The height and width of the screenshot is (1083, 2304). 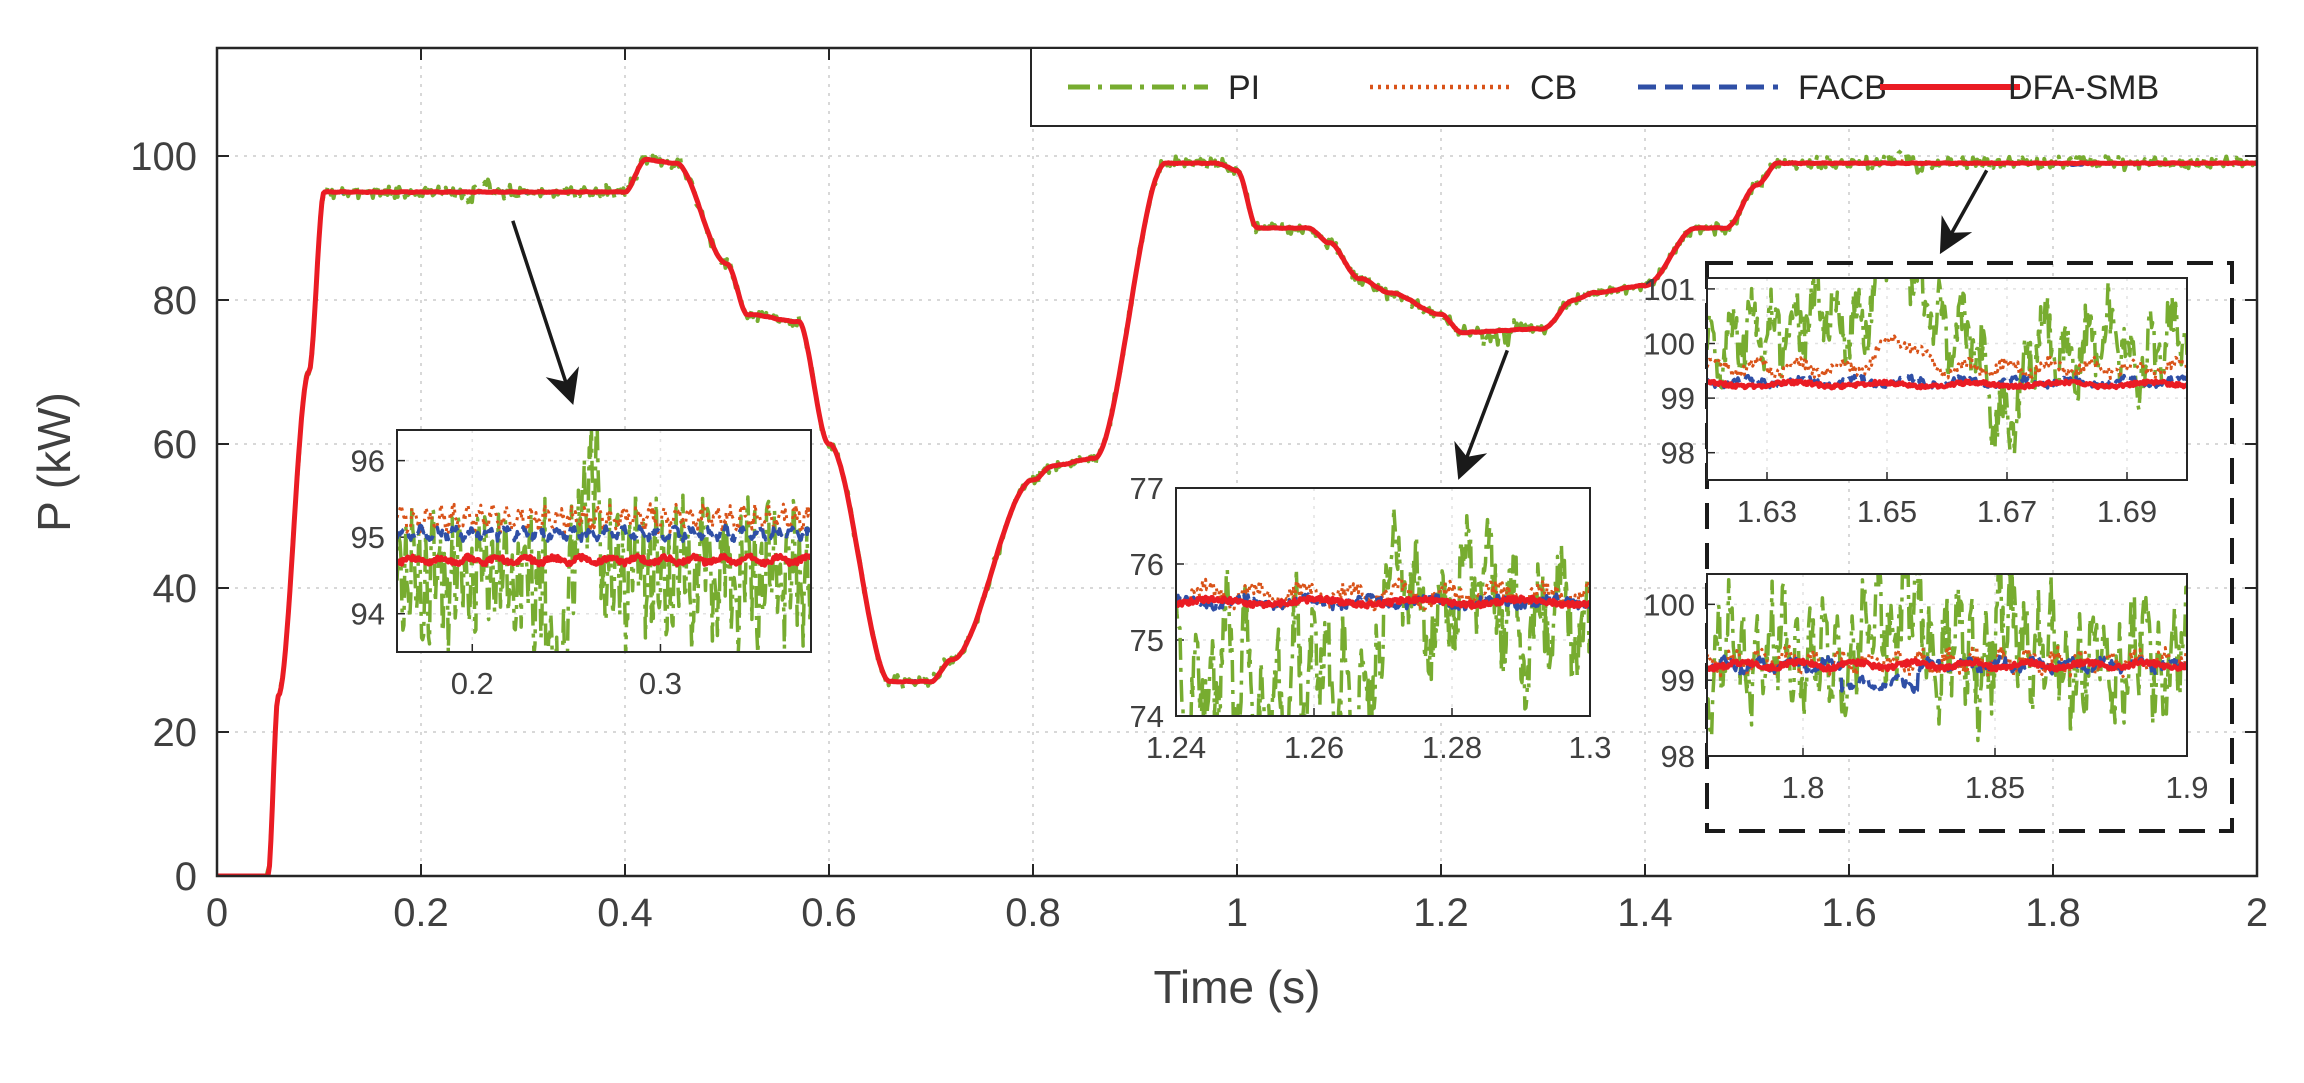 I want to click on x-tick-label-6: 1.2, so click(x=1441, y=913).